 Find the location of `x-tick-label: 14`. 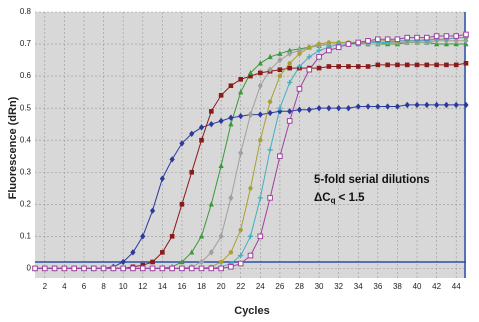

x-tick-label: 14 is located at coordinates (162, 286).